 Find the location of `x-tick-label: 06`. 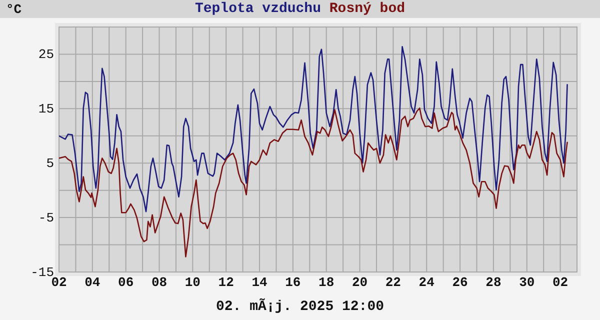

x-tick-label: 06 is located at coordinates (126, 282).